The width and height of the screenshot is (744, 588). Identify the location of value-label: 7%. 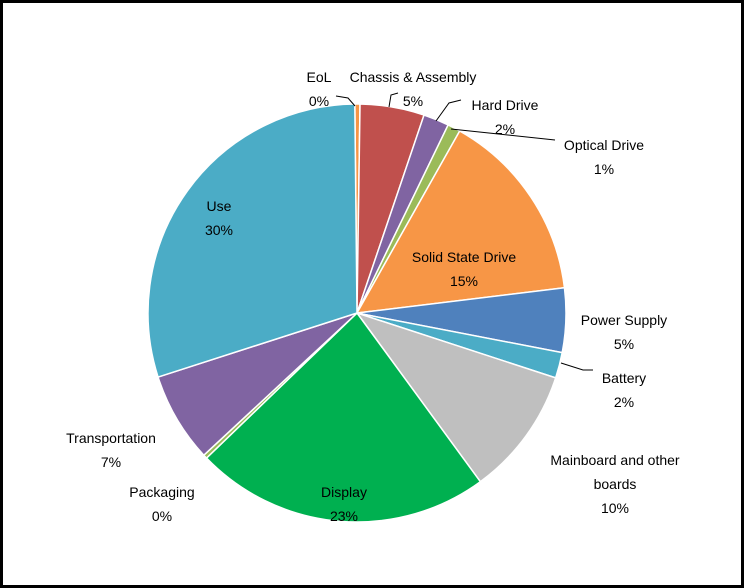
(111, 462).